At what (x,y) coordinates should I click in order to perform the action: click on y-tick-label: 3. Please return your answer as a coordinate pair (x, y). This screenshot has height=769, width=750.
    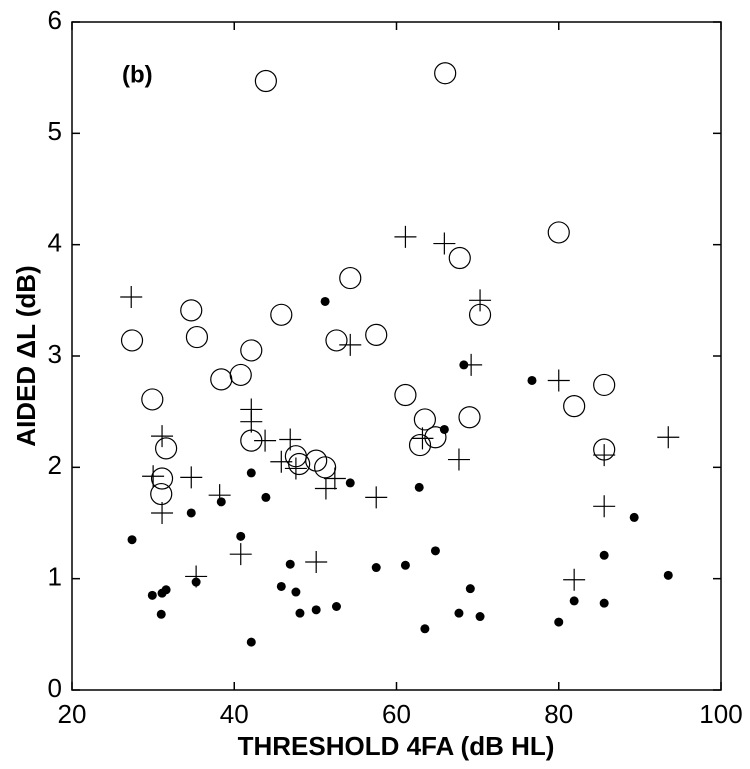
    Looking at the image, I should click on (55, 354).